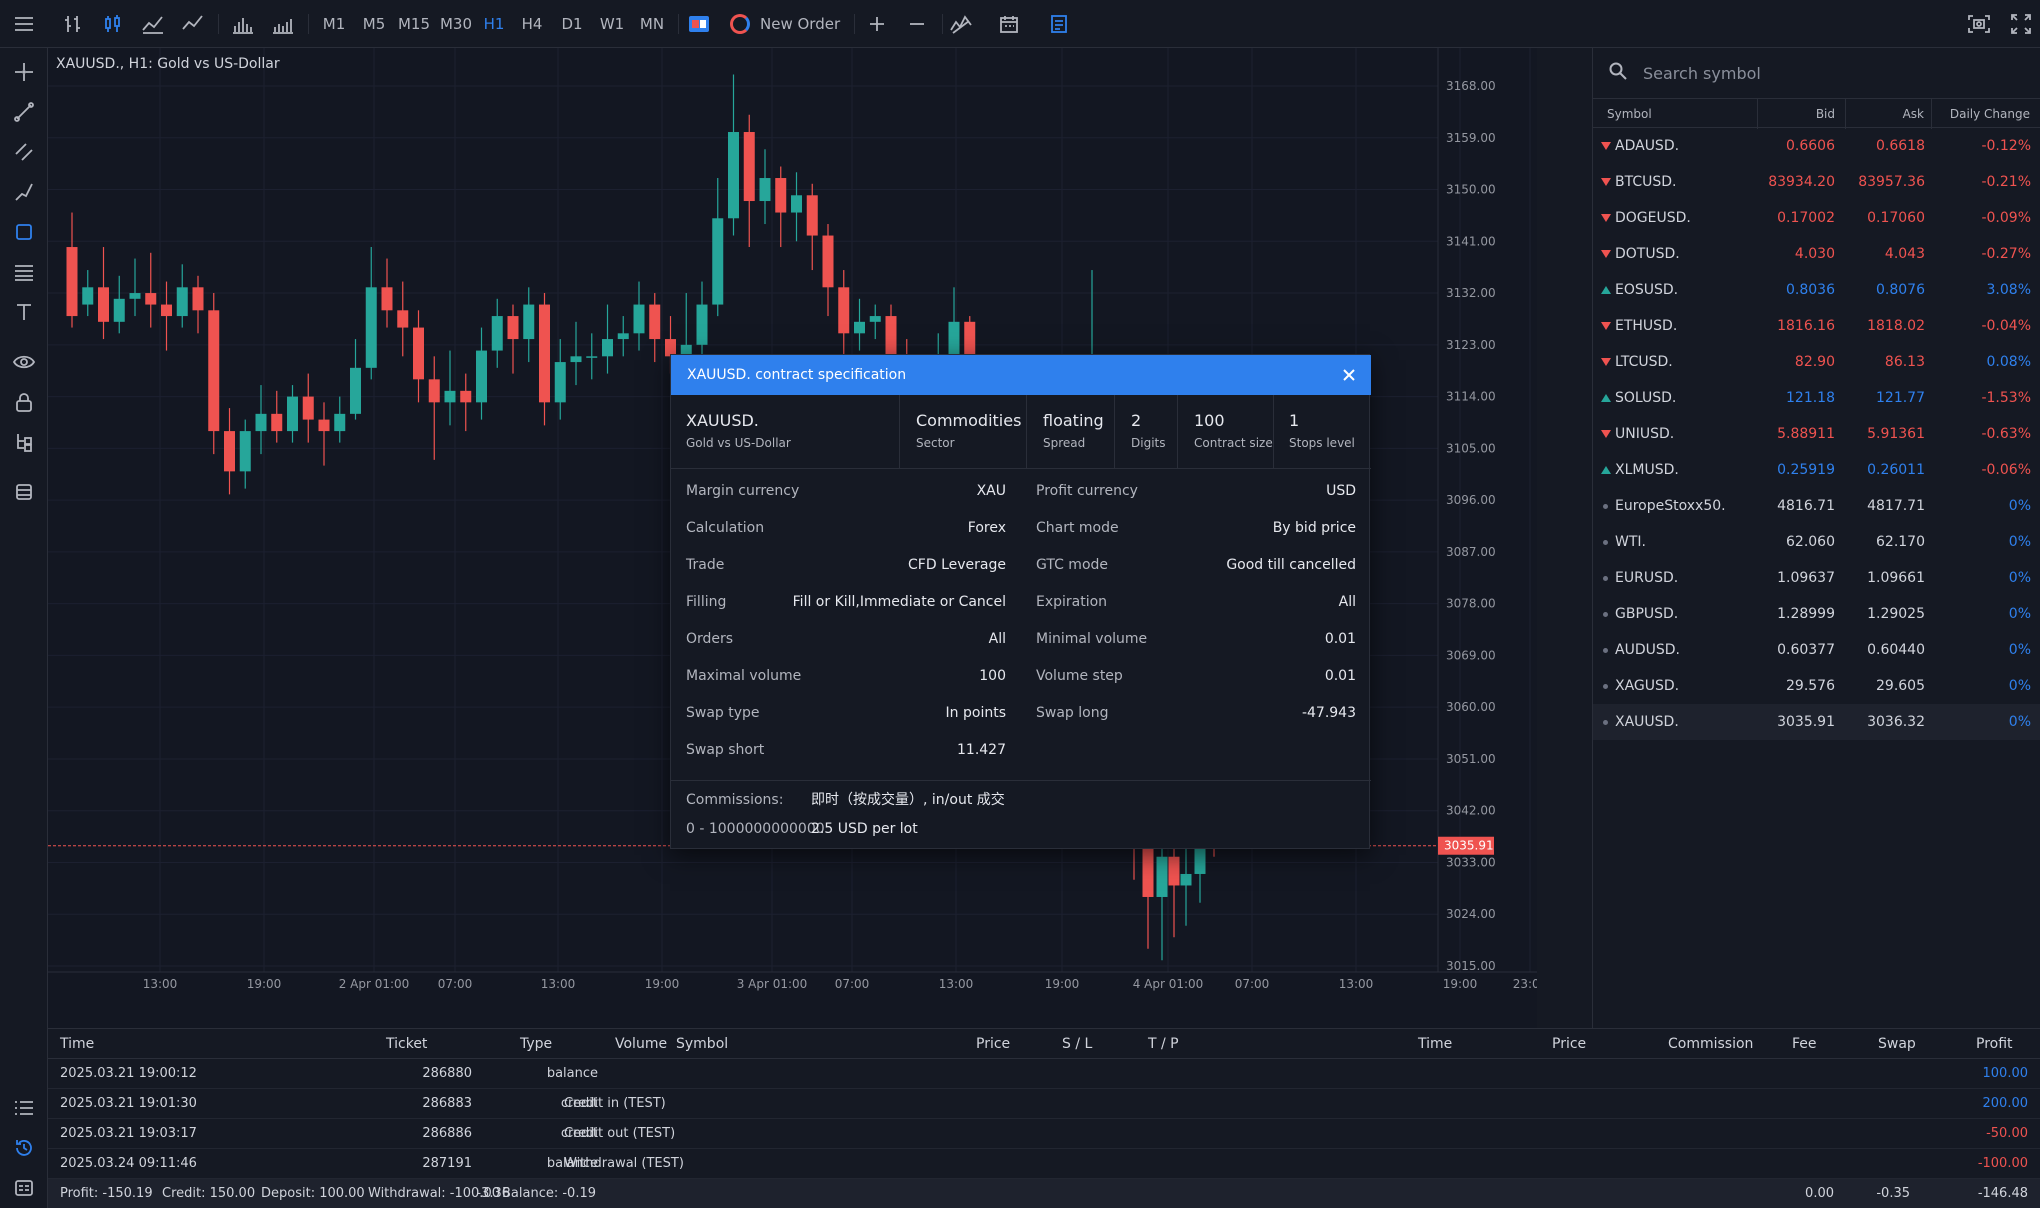 The image size is (2040, 1208). I want to click on visibility-eye-icon, so click(24, 362).